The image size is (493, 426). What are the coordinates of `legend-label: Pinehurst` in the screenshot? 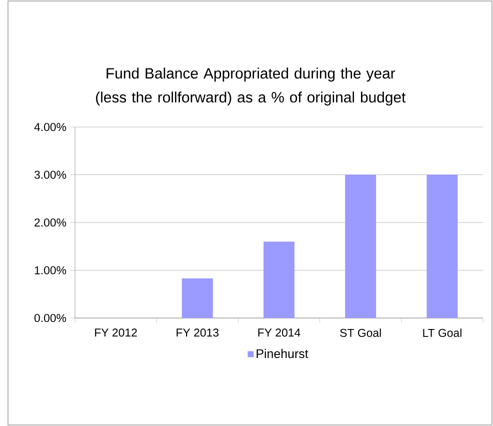 It's located at (282, 353).